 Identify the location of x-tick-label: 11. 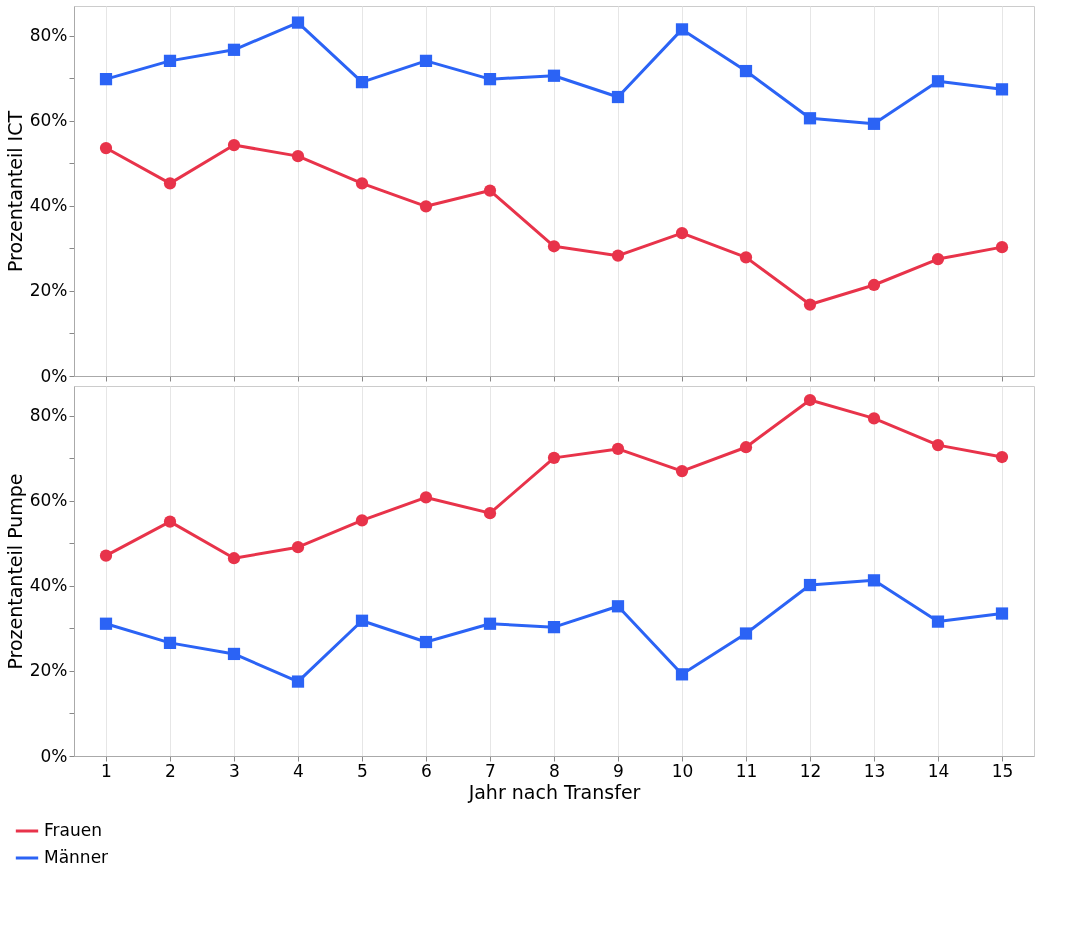
(746, 770).